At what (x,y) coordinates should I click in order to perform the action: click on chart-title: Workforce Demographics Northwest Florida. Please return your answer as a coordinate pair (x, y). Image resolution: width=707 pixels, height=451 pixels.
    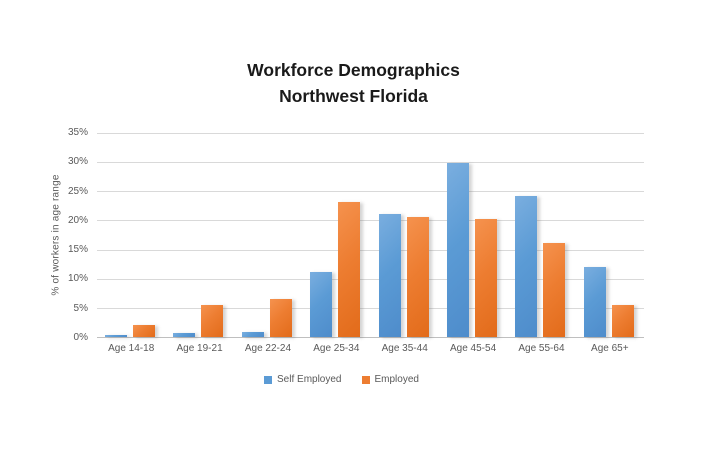
    Looking at the image, I should click on (353, 83).